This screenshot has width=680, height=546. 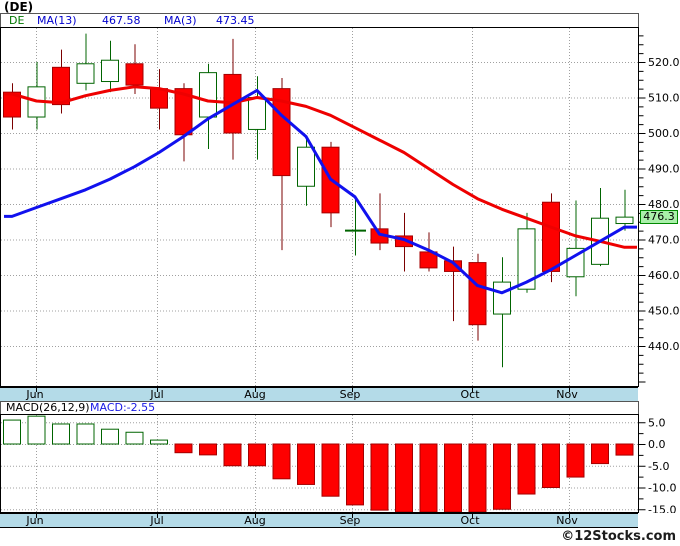 What do you see at coordinates (319, 394) in the screenshot?
I see `month-axis-top: Jun Jul Aug Sep Oct Nov` at bounding box center [319, 394].